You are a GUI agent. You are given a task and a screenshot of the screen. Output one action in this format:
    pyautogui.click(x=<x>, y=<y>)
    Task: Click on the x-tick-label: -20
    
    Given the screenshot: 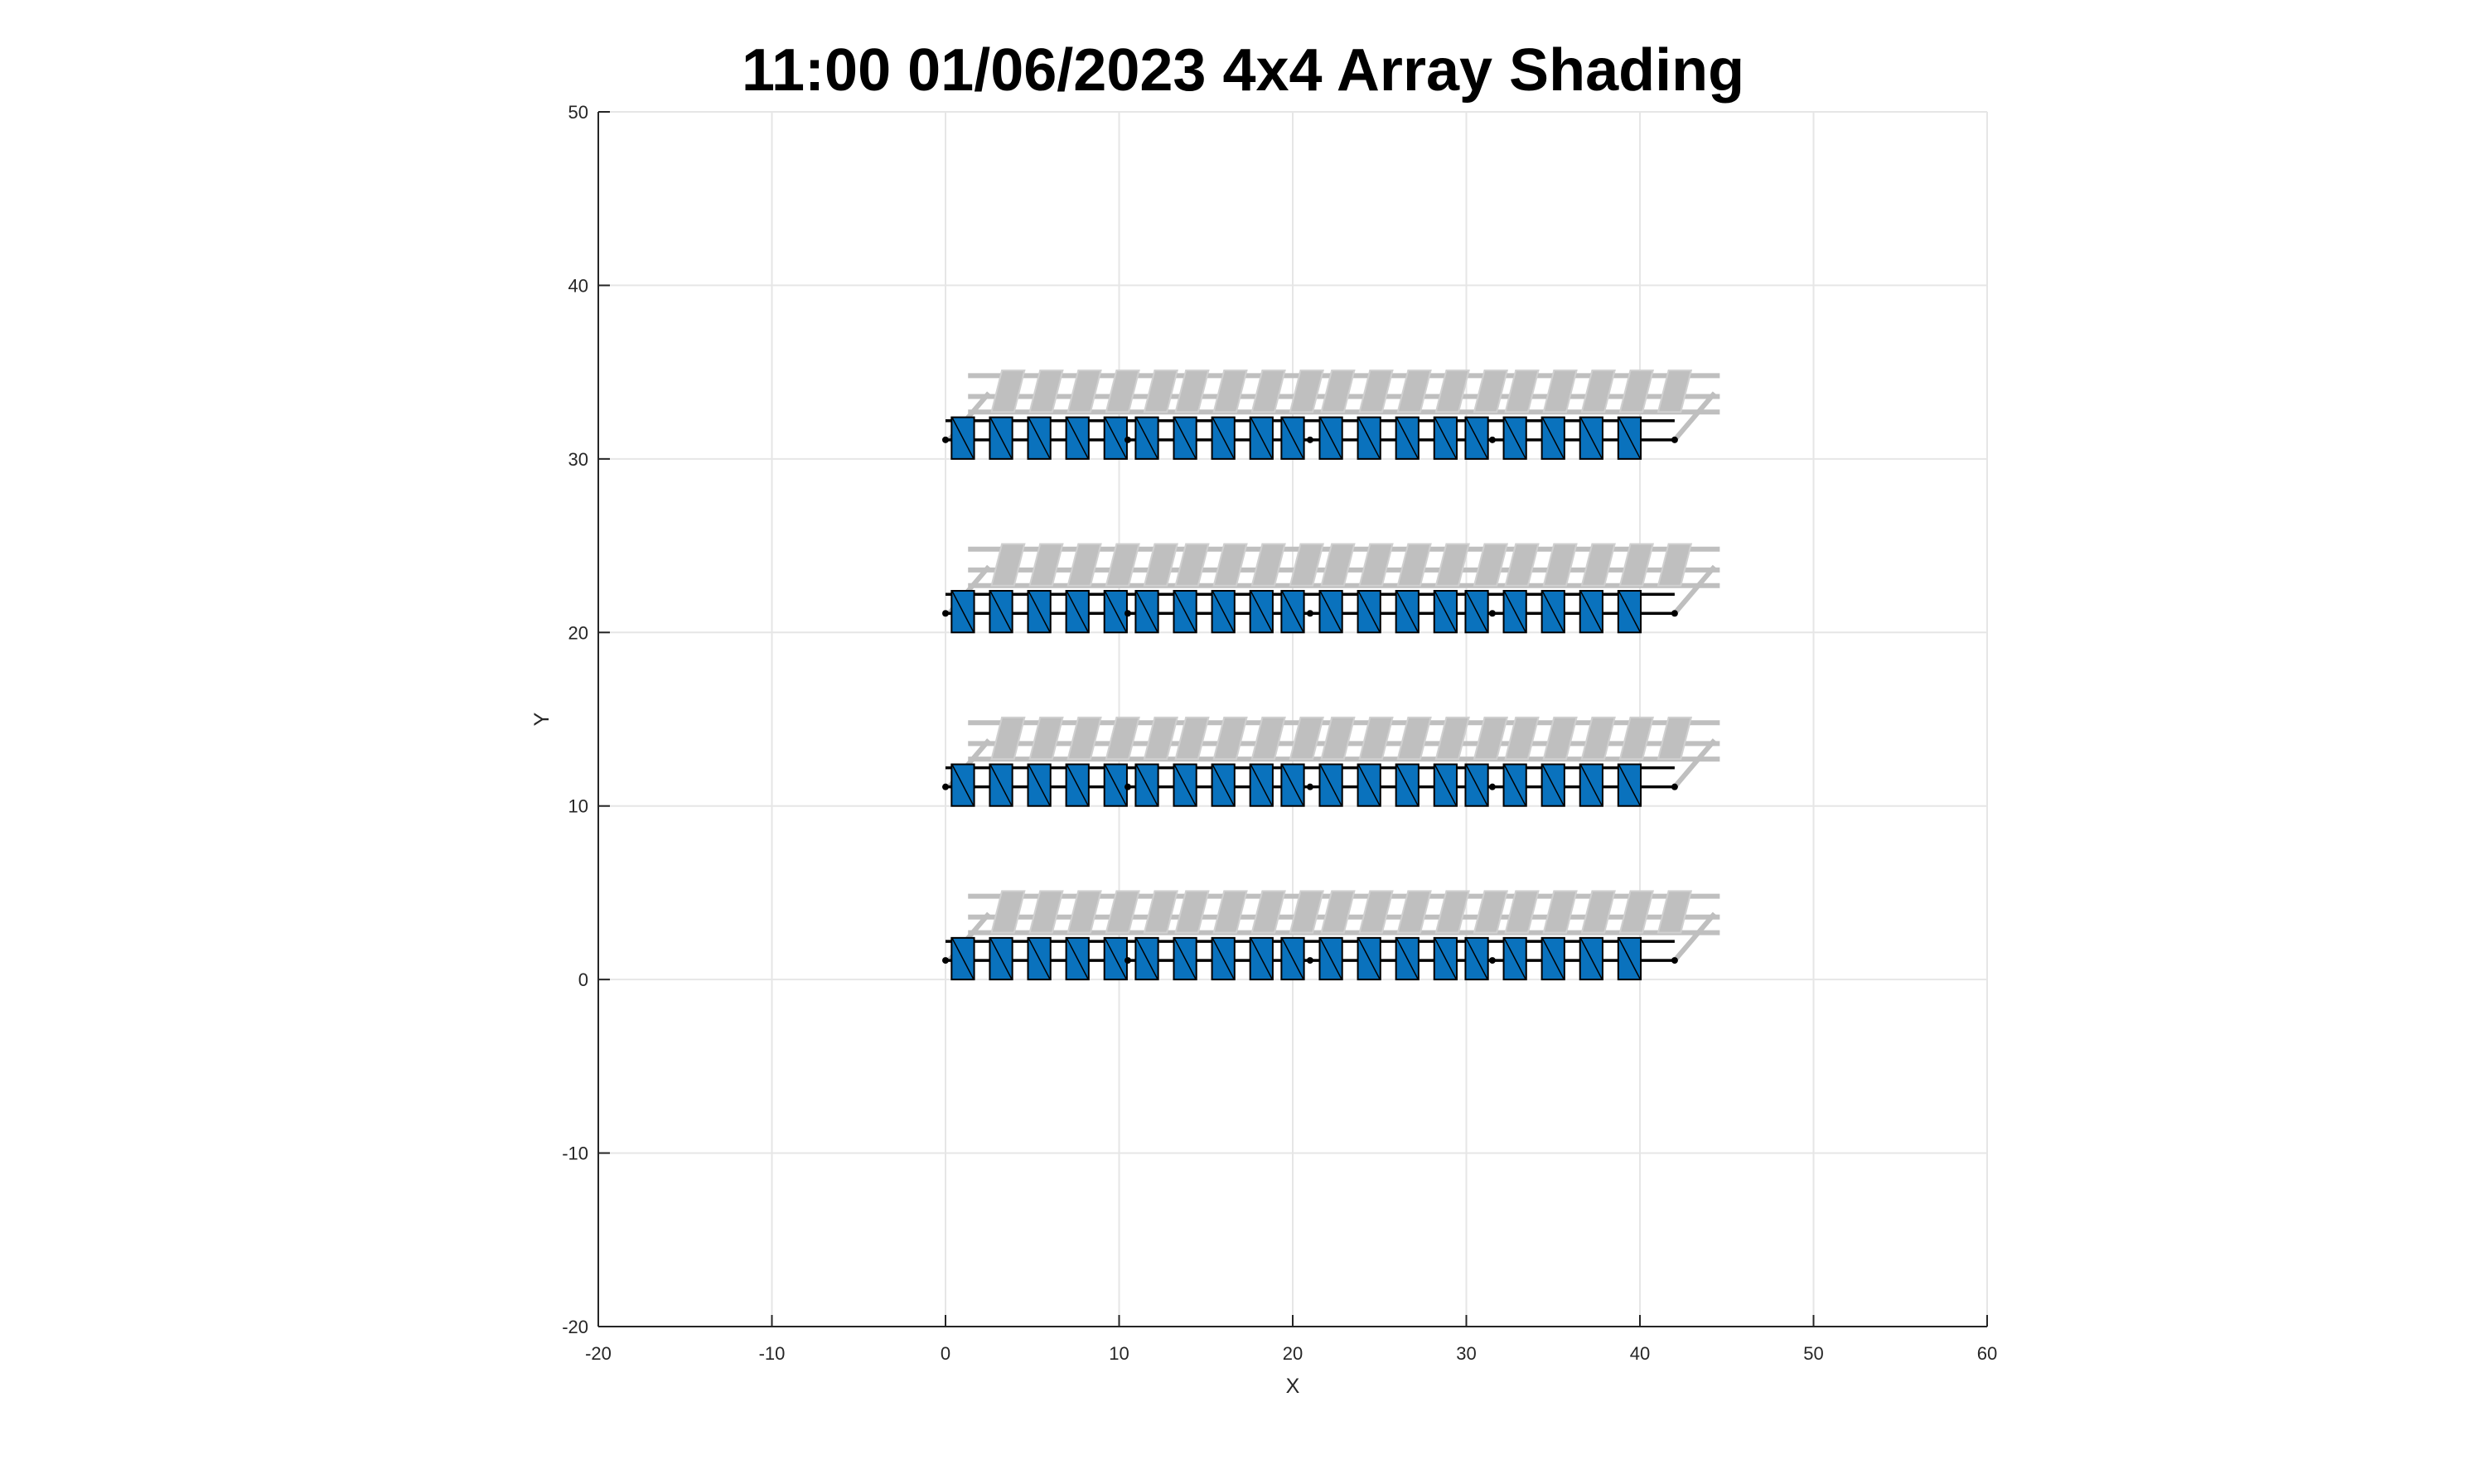 What is the action you would take?
    pyautogui.click(x=598, y=1353)
    